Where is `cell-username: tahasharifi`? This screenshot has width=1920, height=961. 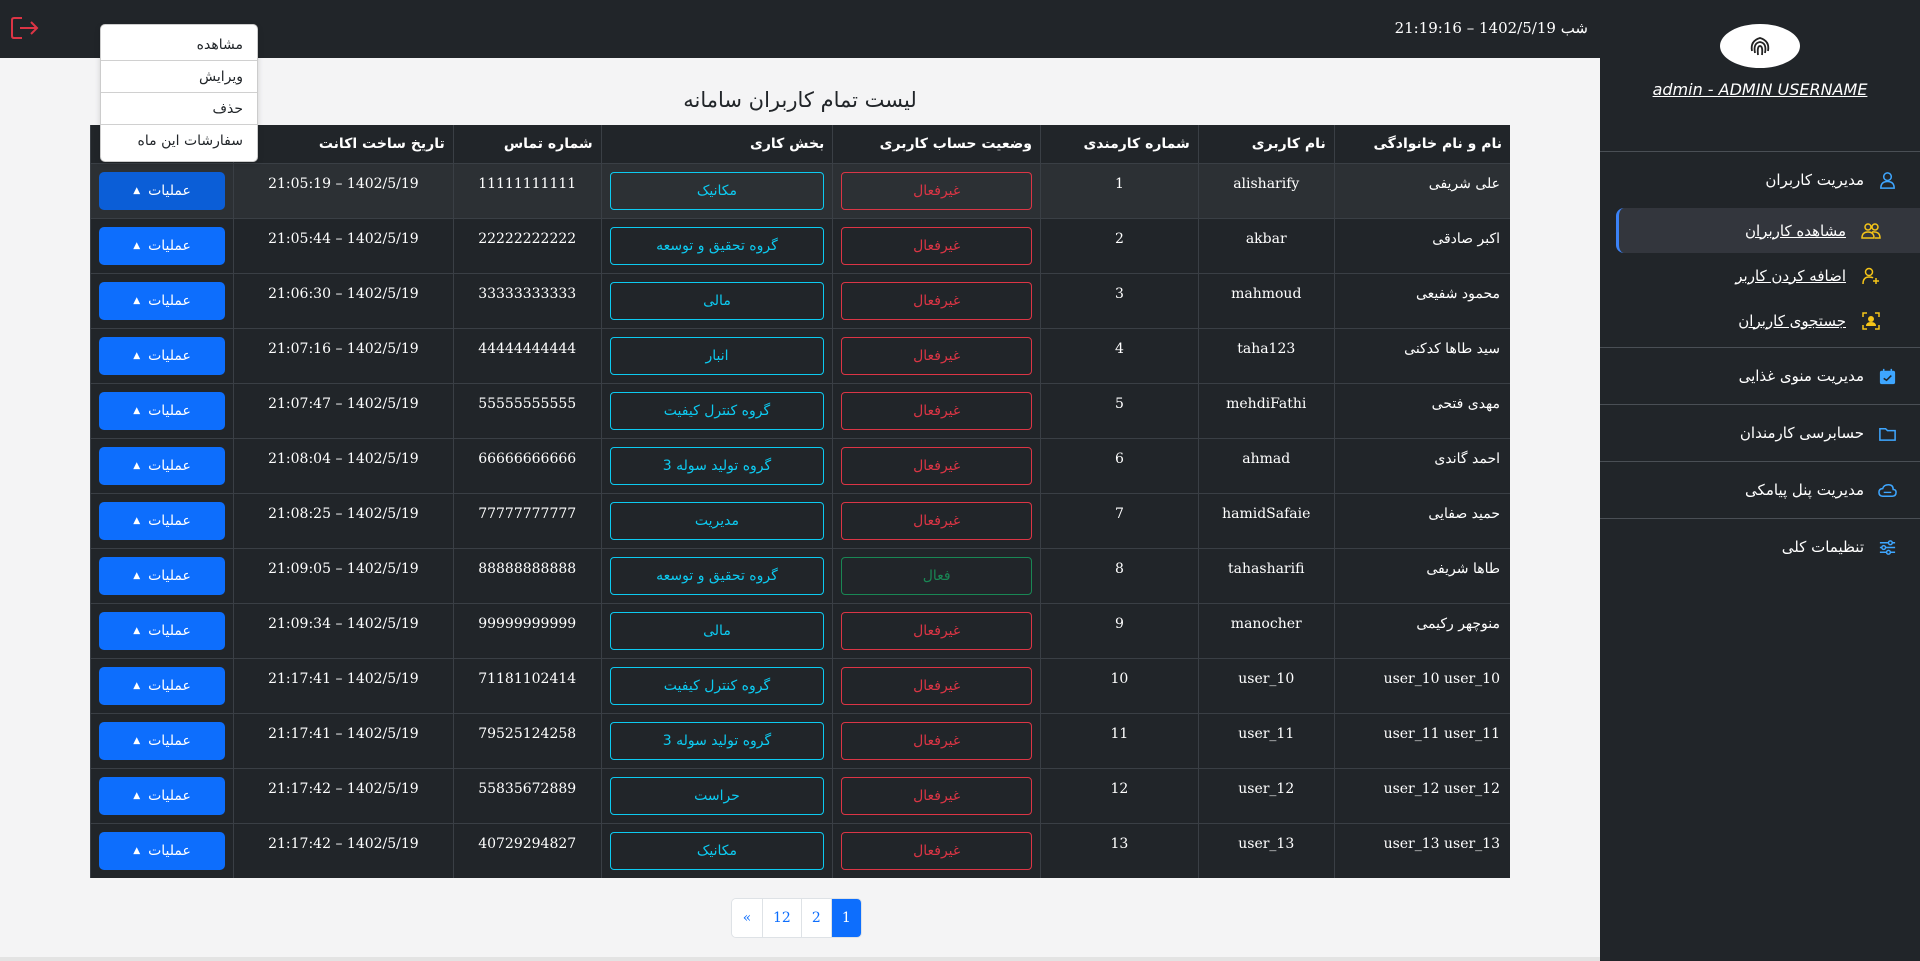
cell-username: tahasharifi is located at coordinates (1266, 575).